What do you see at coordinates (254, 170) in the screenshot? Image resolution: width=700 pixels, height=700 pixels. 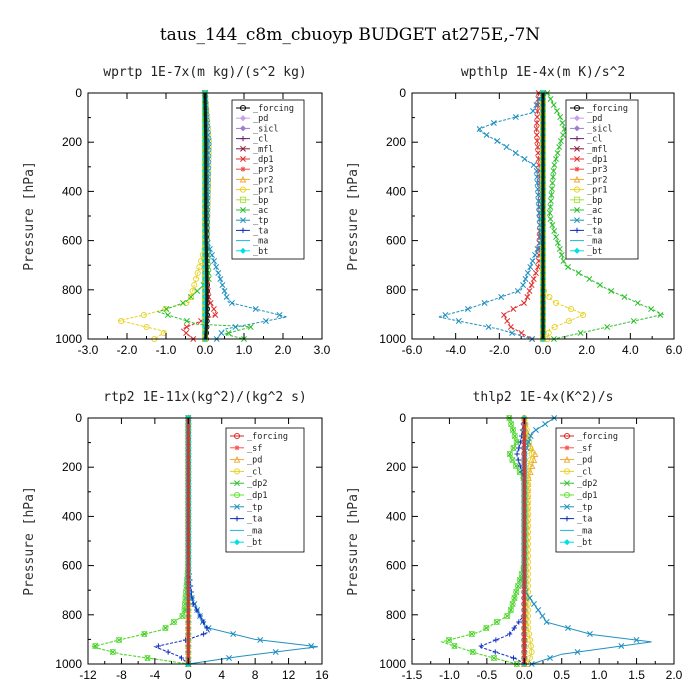 I see `legend-entry-pr3: _pr3` at bounding box center [254, 170].